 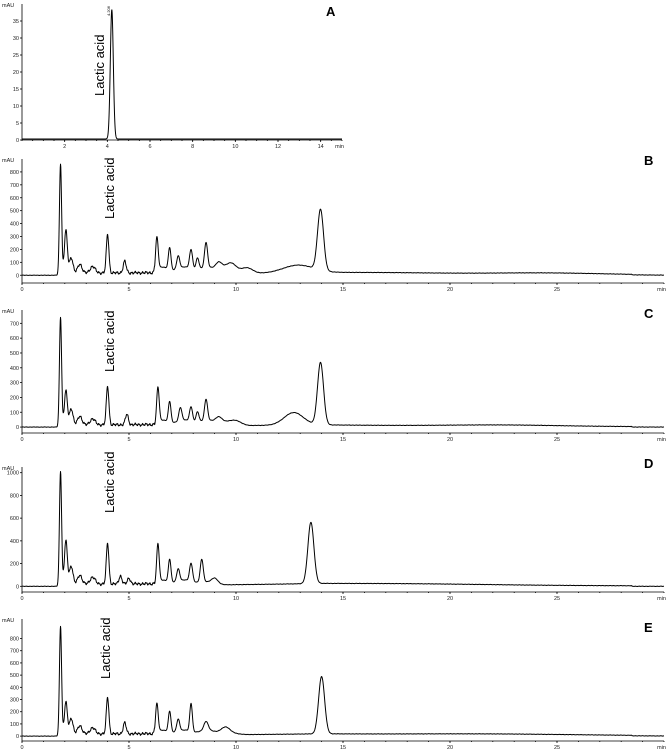 What do you see at coordinates (321, 147) in the screenshot?
I see `x-tick-label: 14` at bounding box center [321, 147].